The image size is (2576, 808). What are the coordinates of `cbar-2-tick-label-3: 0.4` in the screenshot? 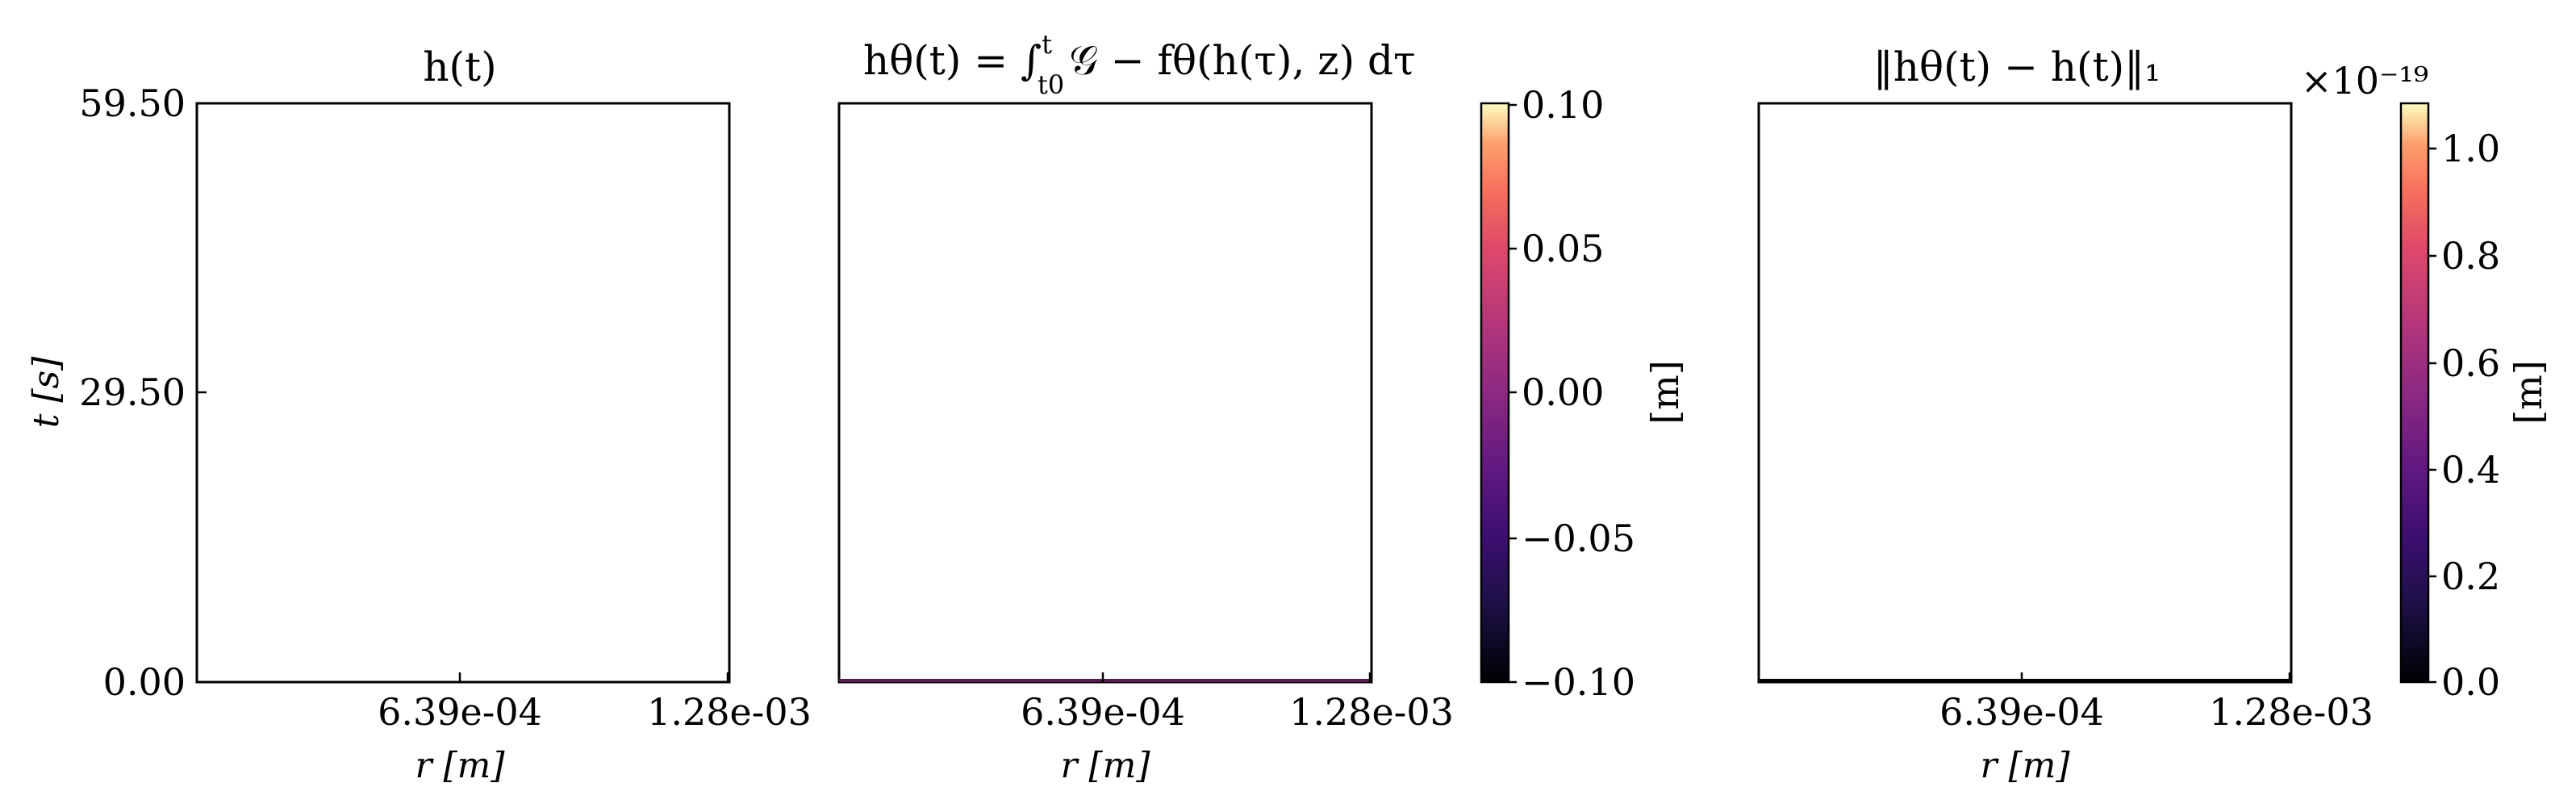 It's located at (2470, 470).